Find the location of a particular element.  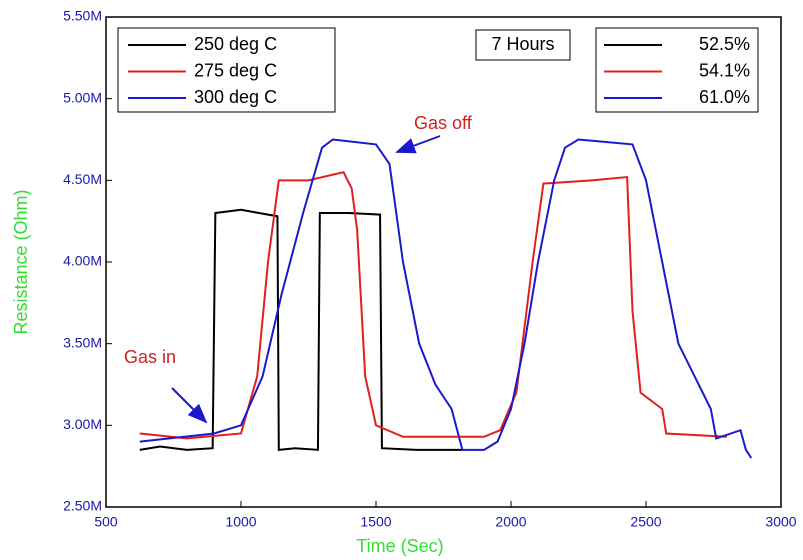

legend-title: 7 Hours is located at coordinates (522, 44).